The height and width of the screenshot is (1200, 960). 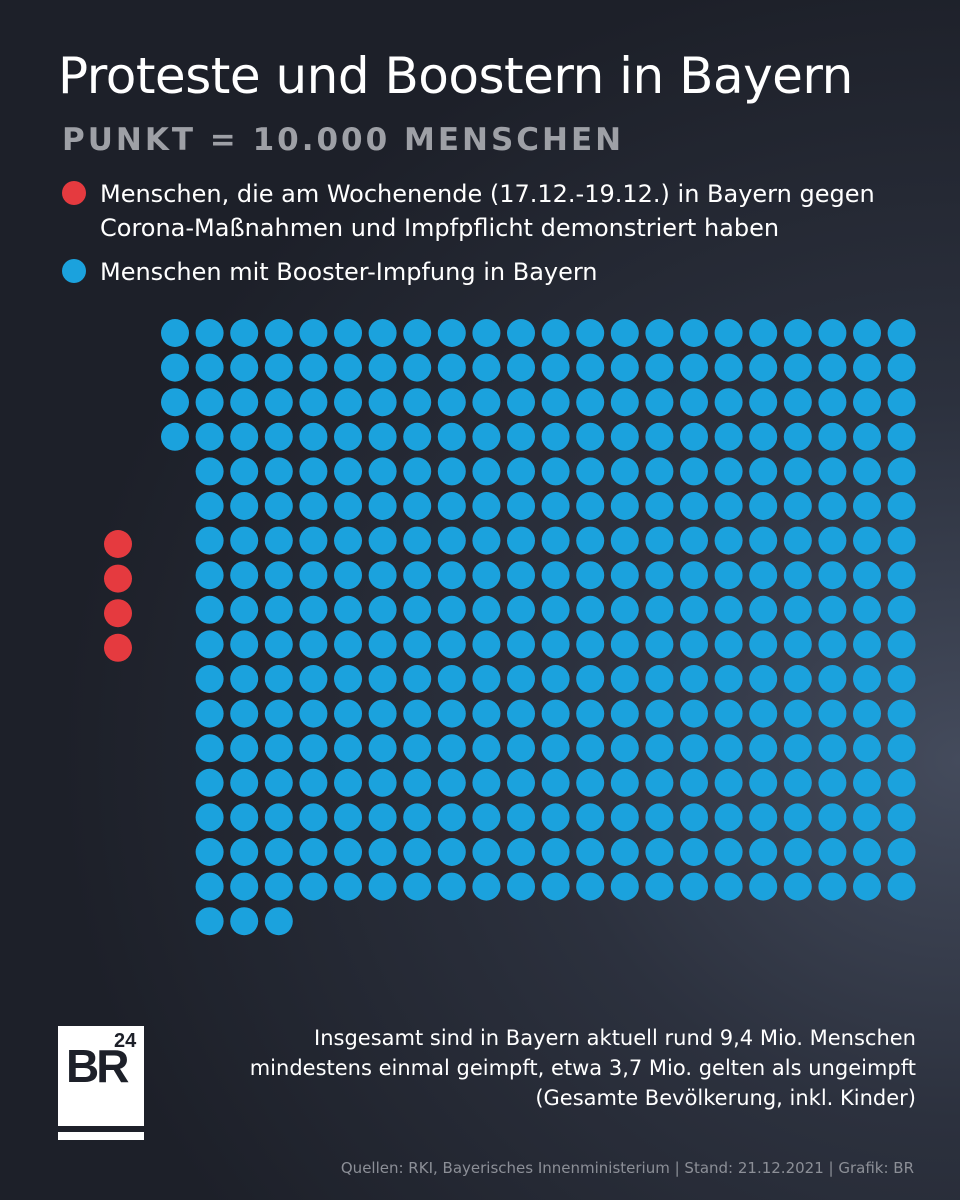 I want to click on legend-dot-red-icon, so click(x=74, y=193).